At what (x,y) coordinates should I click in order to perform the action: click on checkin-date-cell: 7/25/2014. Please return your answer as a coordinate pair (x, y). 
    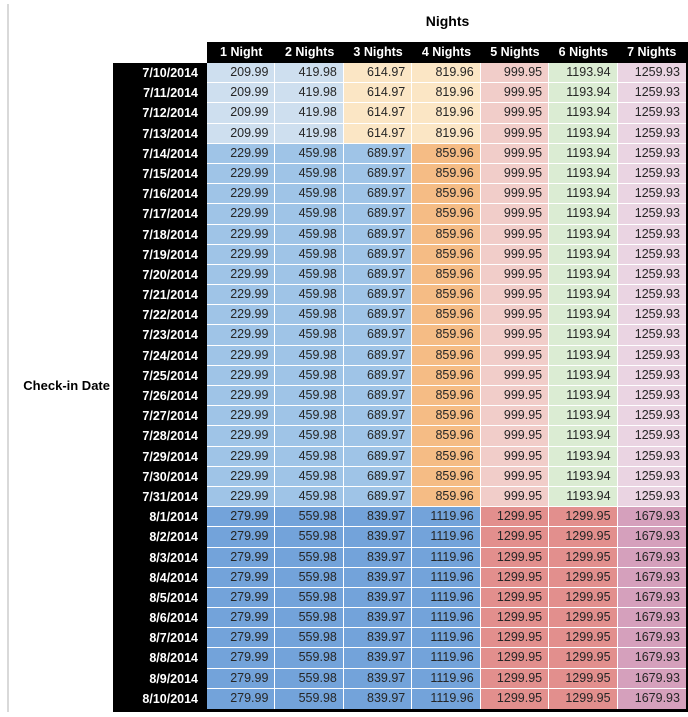
    Looking at the image, I should click on (160, 375).